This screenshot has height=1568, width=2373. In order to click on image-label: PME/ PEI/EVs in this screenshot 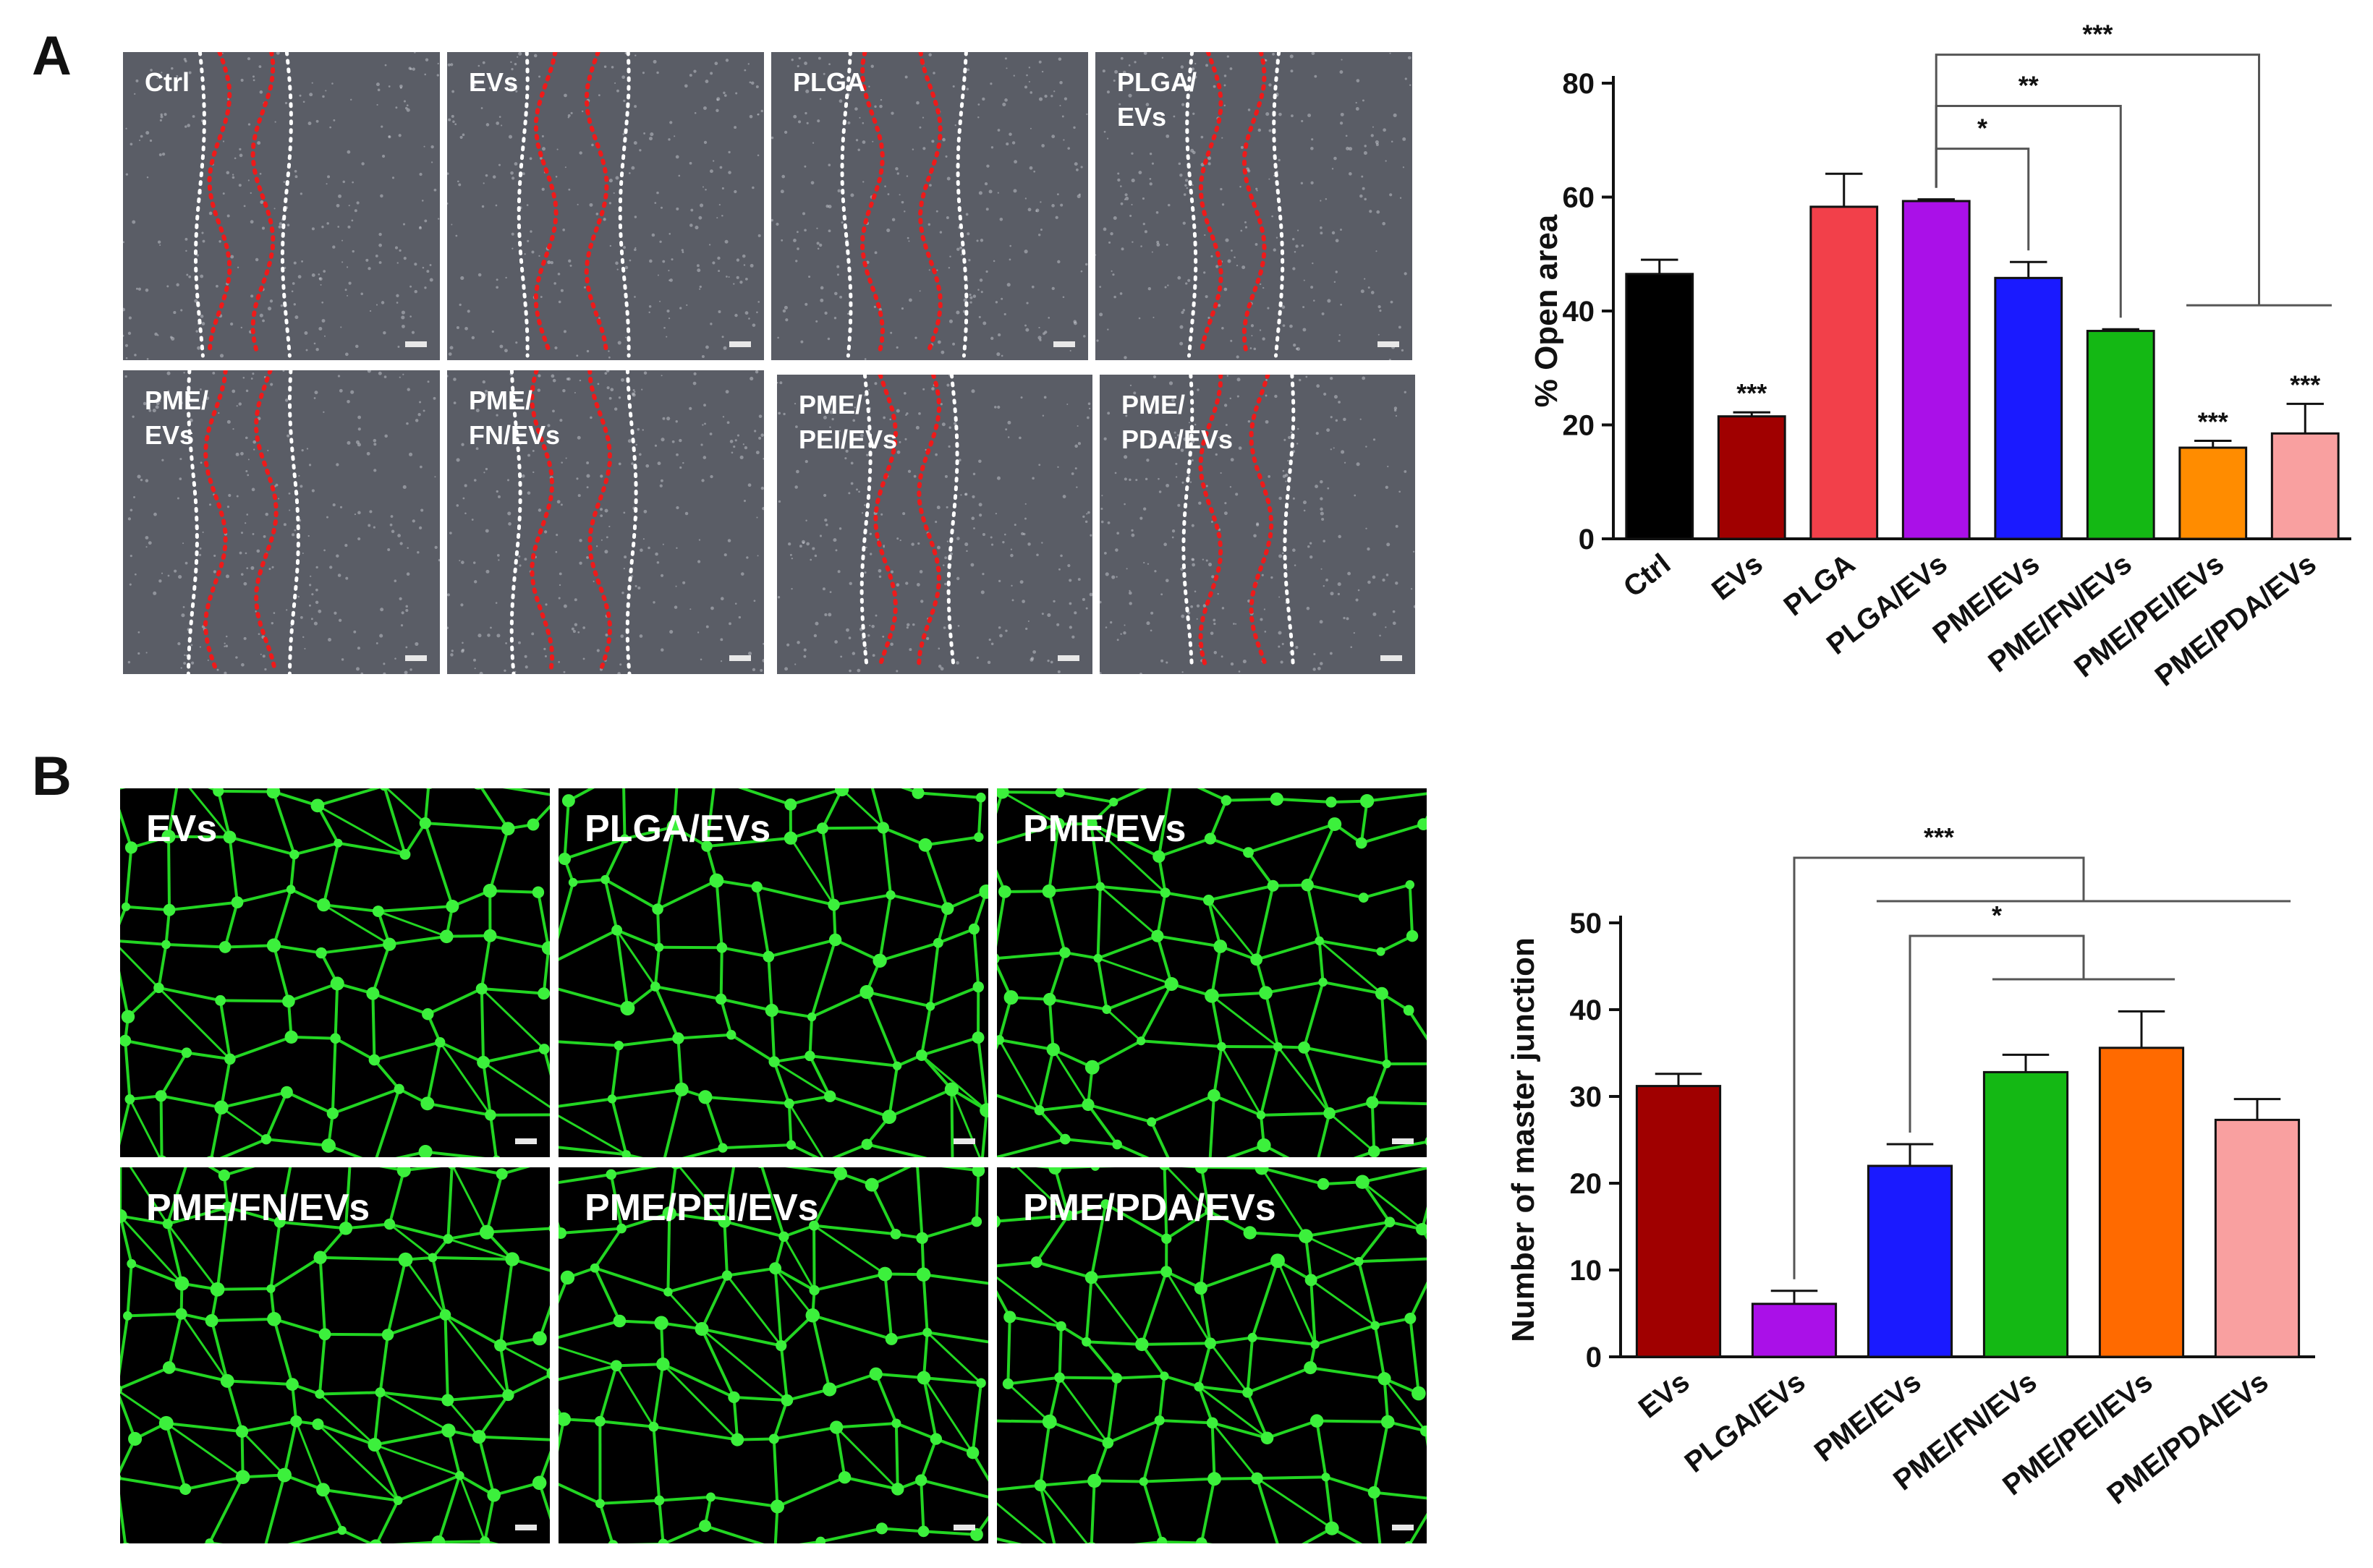, I will do `click(848, 422)`.